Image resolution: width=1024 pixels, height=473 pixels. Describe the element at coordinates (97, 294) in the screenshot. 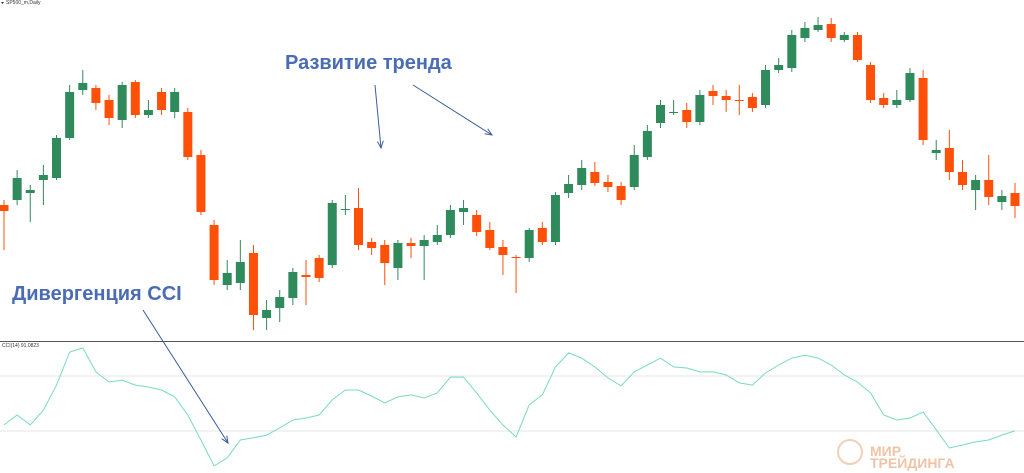

I see `annotation: Дивергенция CCI` at that location.